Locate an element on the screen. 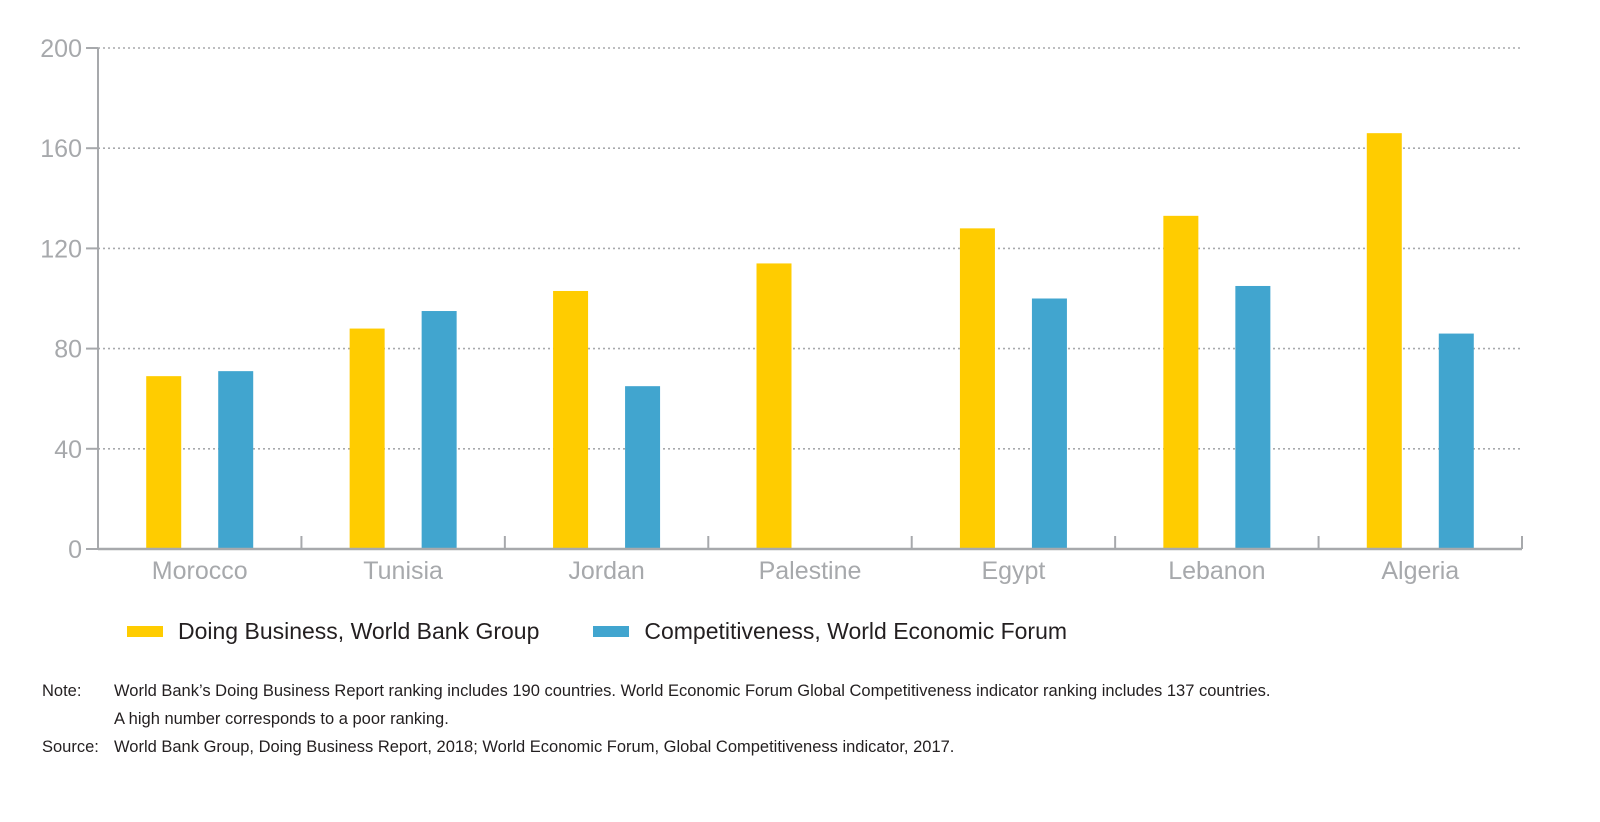  bar-doing-business-palestine is located at coordinates (774, 406).